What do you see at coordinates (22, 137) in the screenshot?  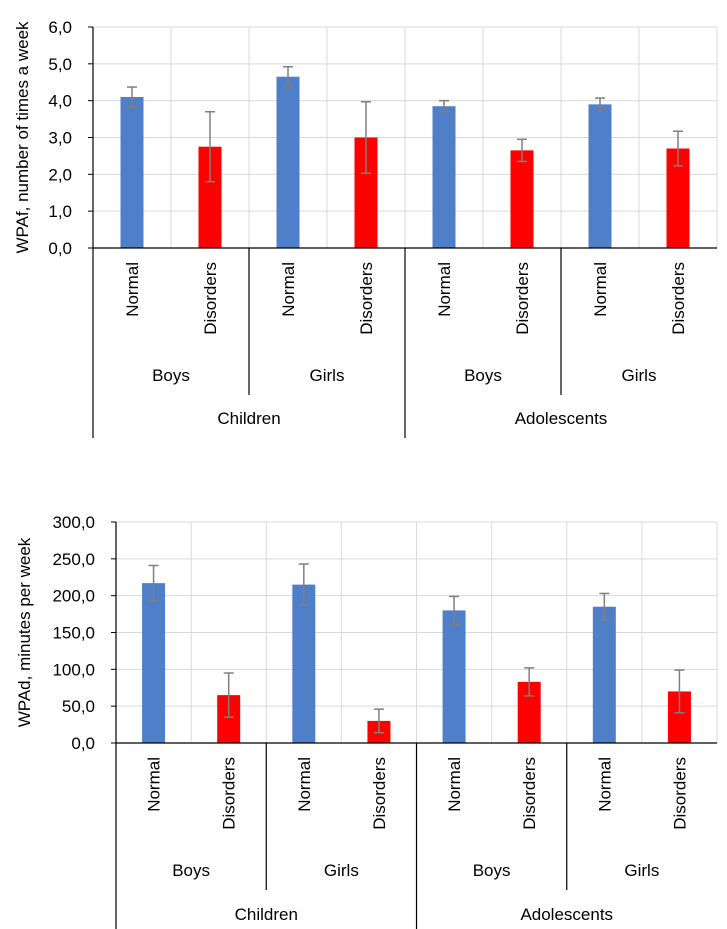 I see `y-axis-title: WPAf, number of times a week` at bounding box center [22, 137].